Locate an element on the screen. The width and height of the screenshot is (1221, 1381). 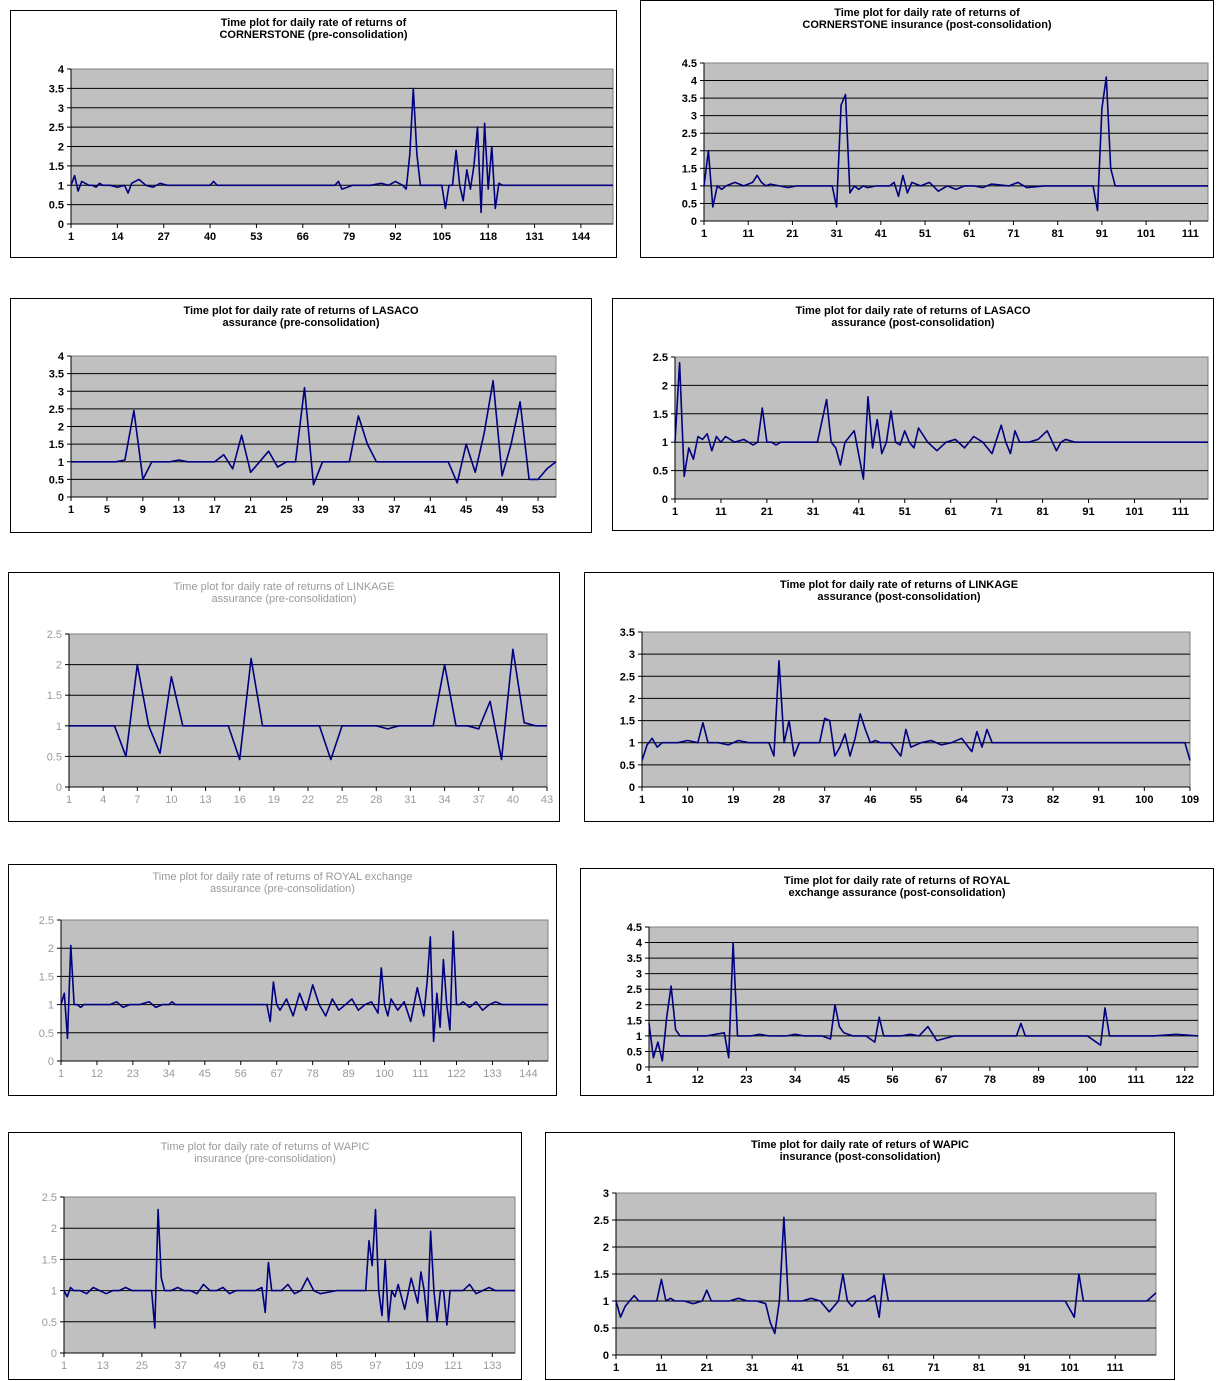
chart-title-line-1: Time plot for daily rate of returns of is located at coordinates (927, 13).